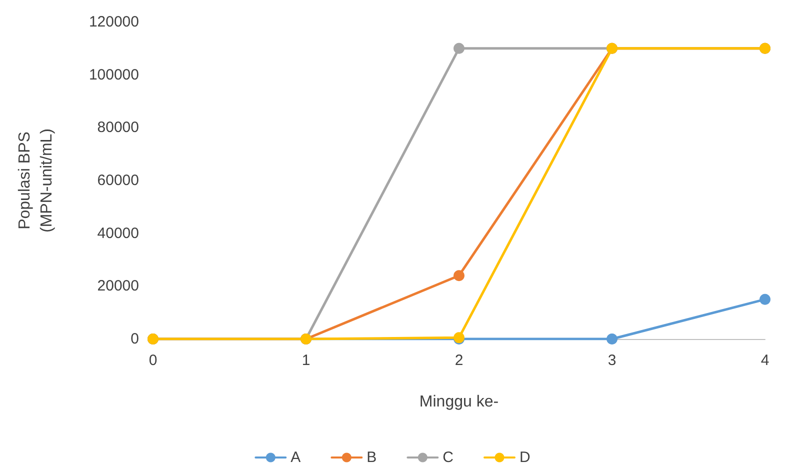 This screenshot has height=472, width=785. I want to click on legend-label: C, so click(448, 457).